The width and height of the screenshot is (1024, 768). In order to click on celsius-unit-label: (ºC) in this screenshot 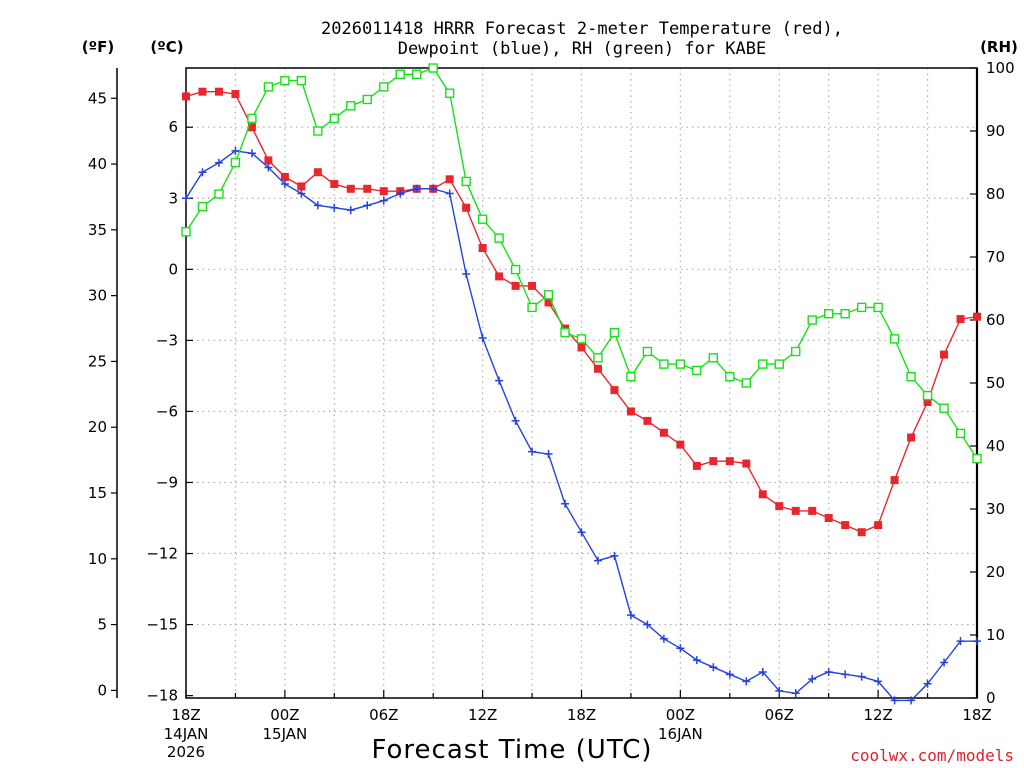, I will do `click(166, 47)`.